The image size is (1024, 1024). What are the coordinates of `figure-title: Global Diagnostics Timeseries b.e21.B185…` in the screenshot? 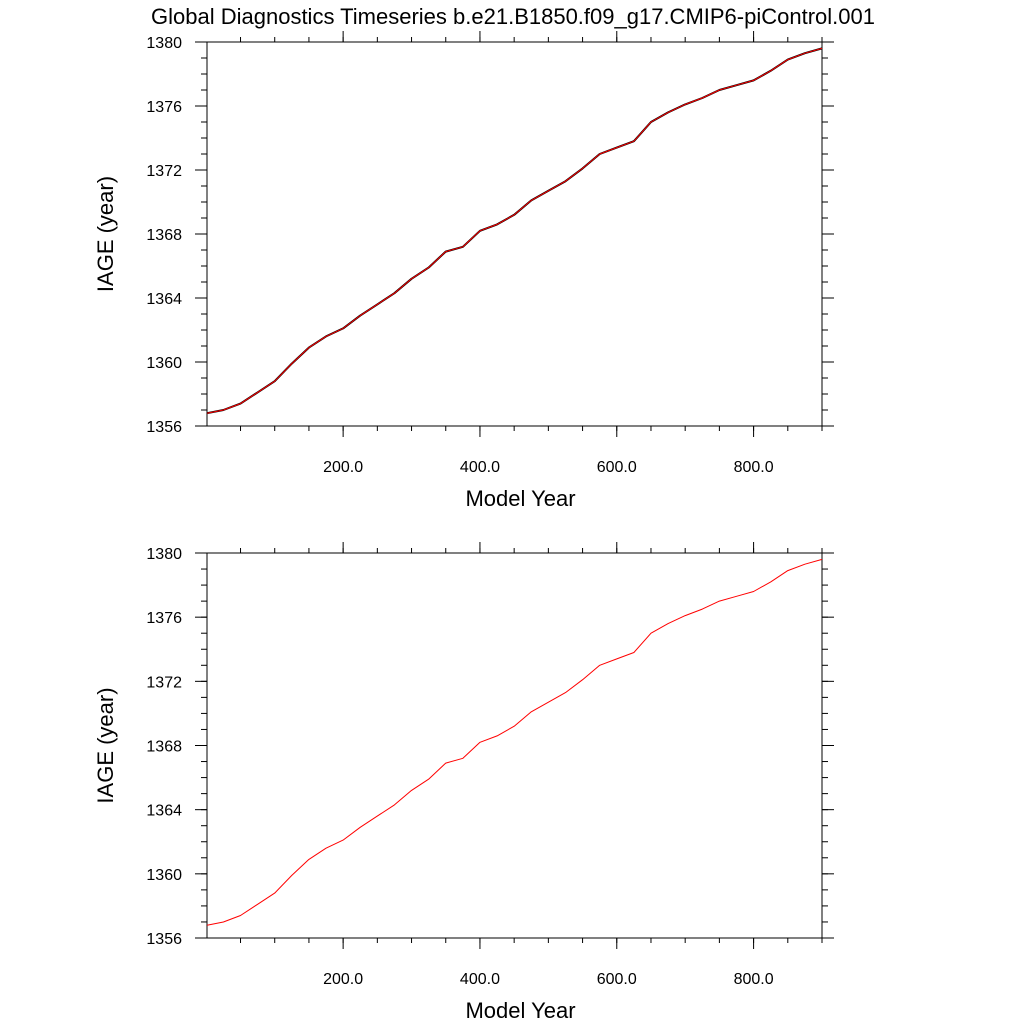 It's located at (513, 16).